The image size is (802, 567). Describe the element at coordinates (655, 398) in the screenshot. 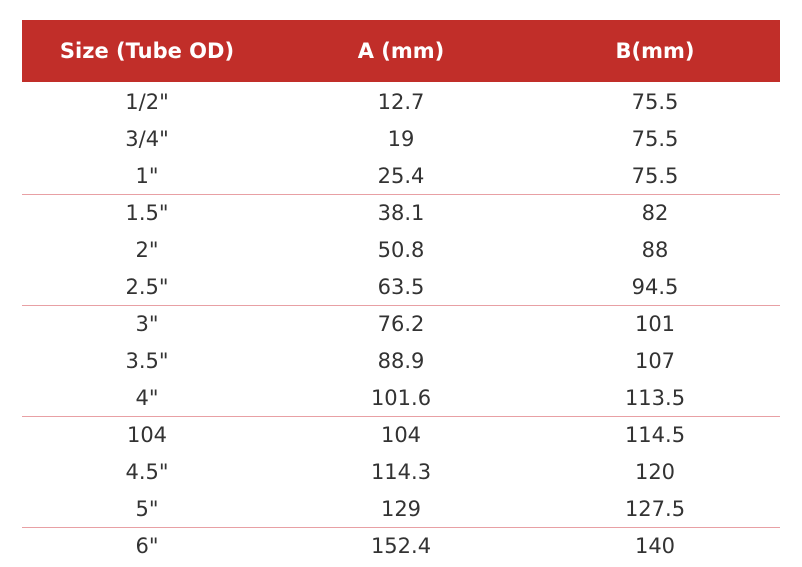

I see `table-cell: 113.5` at that location.